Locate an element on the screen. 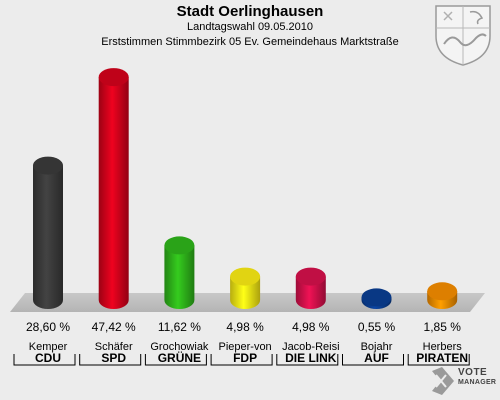 The width and height of the screenshot is (500, 400). candidate-label: Pieper-von is located at coordinates (244, 347).